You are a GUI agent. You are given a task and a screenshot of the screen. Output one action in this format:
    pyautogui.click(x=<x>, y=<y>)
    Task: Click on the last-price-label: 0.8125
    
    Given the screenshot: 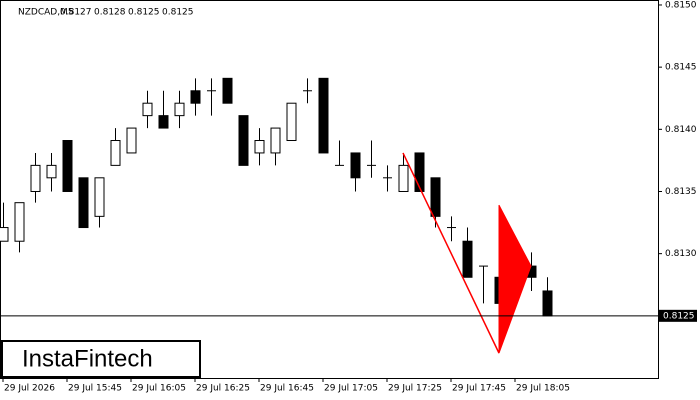 What is the action you would take?
    pyautogui.click(x=679, y=316)
    